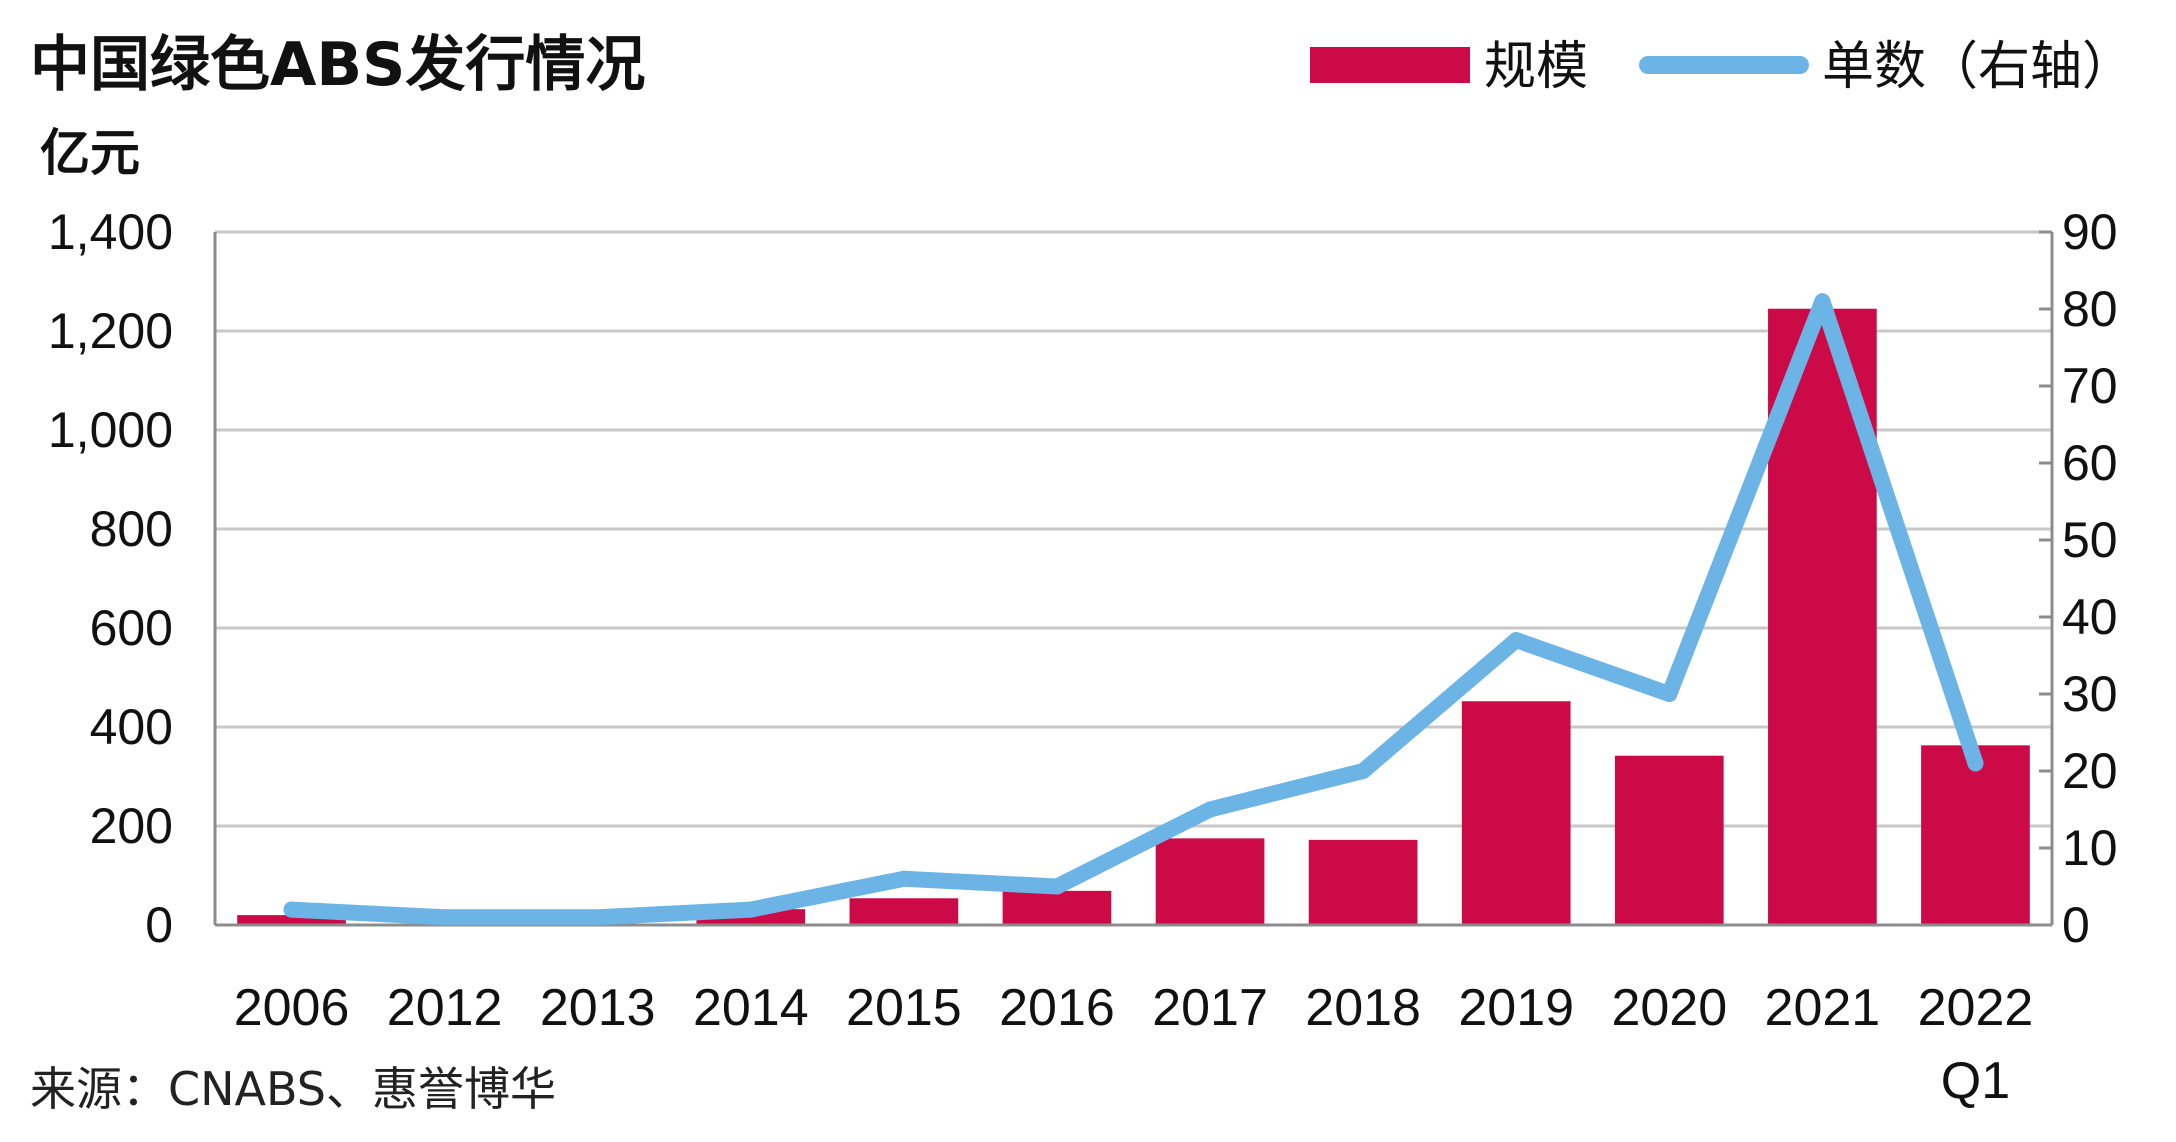  I want to click on x-tick-label-2006: 2006, so click(292, 1008).